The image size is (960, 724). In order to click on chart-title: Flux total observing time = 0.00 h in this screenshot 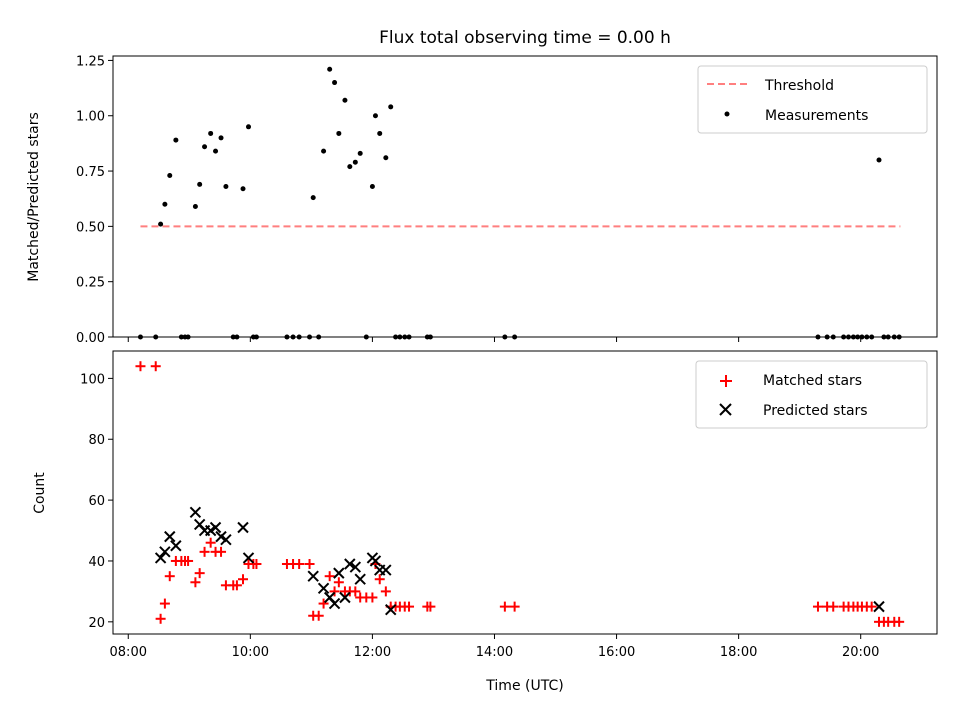, I will do `click(525, 38)`.